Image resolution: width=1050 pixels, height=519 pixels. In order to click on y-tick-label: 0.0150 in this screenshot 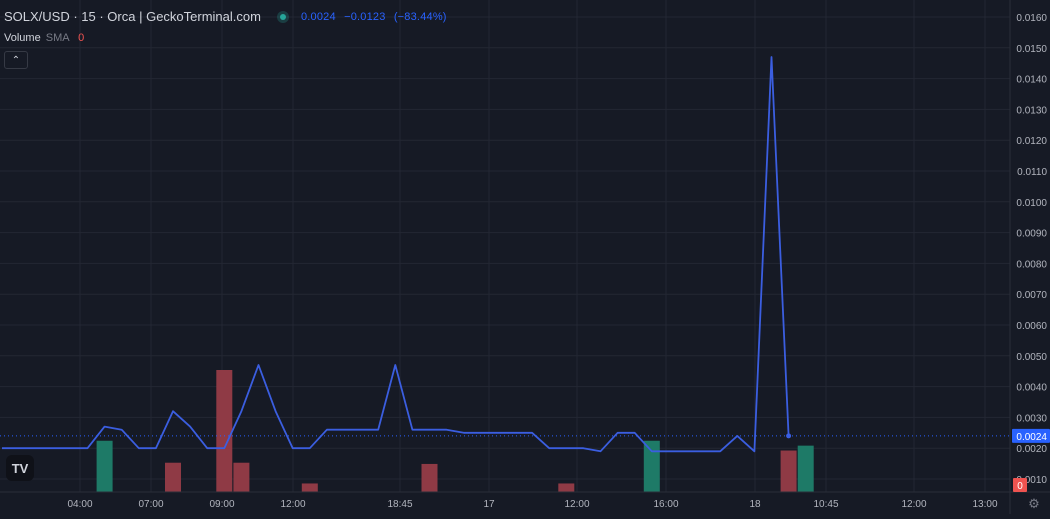, I will do `click(1031, 49)`.